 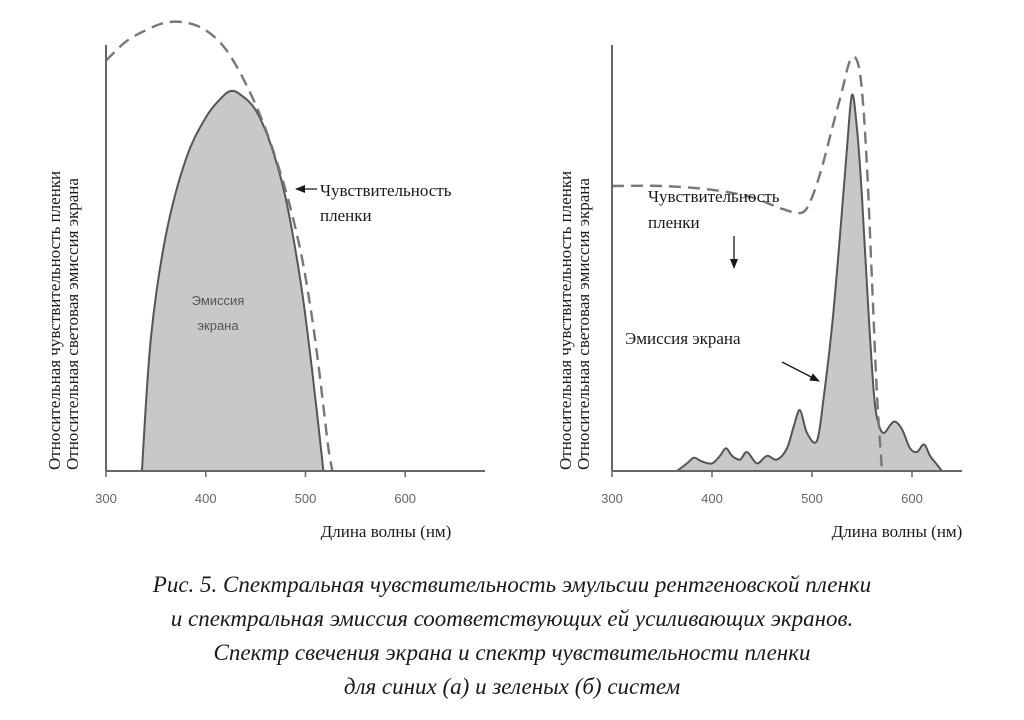 What do you see at coordinates (512, 686) in the screenshot?
I see `caption-line-4: для синих (а) и зеленых (б) систем` at bounding box center [512, 686].